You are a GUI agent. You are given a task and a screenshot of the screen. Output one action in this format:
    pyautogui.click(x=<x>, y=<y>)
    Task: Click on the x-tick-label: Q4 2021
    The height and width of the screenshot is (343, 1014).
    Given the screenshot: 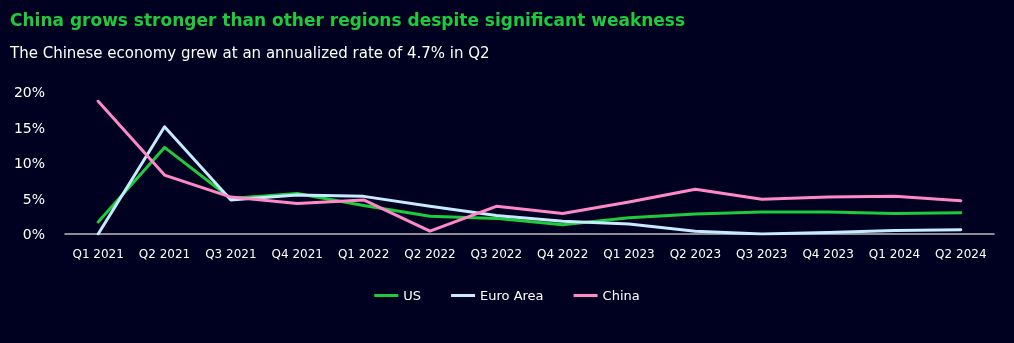 What is the action you would take?
    pyautogui.click(x=297, y=254)
    